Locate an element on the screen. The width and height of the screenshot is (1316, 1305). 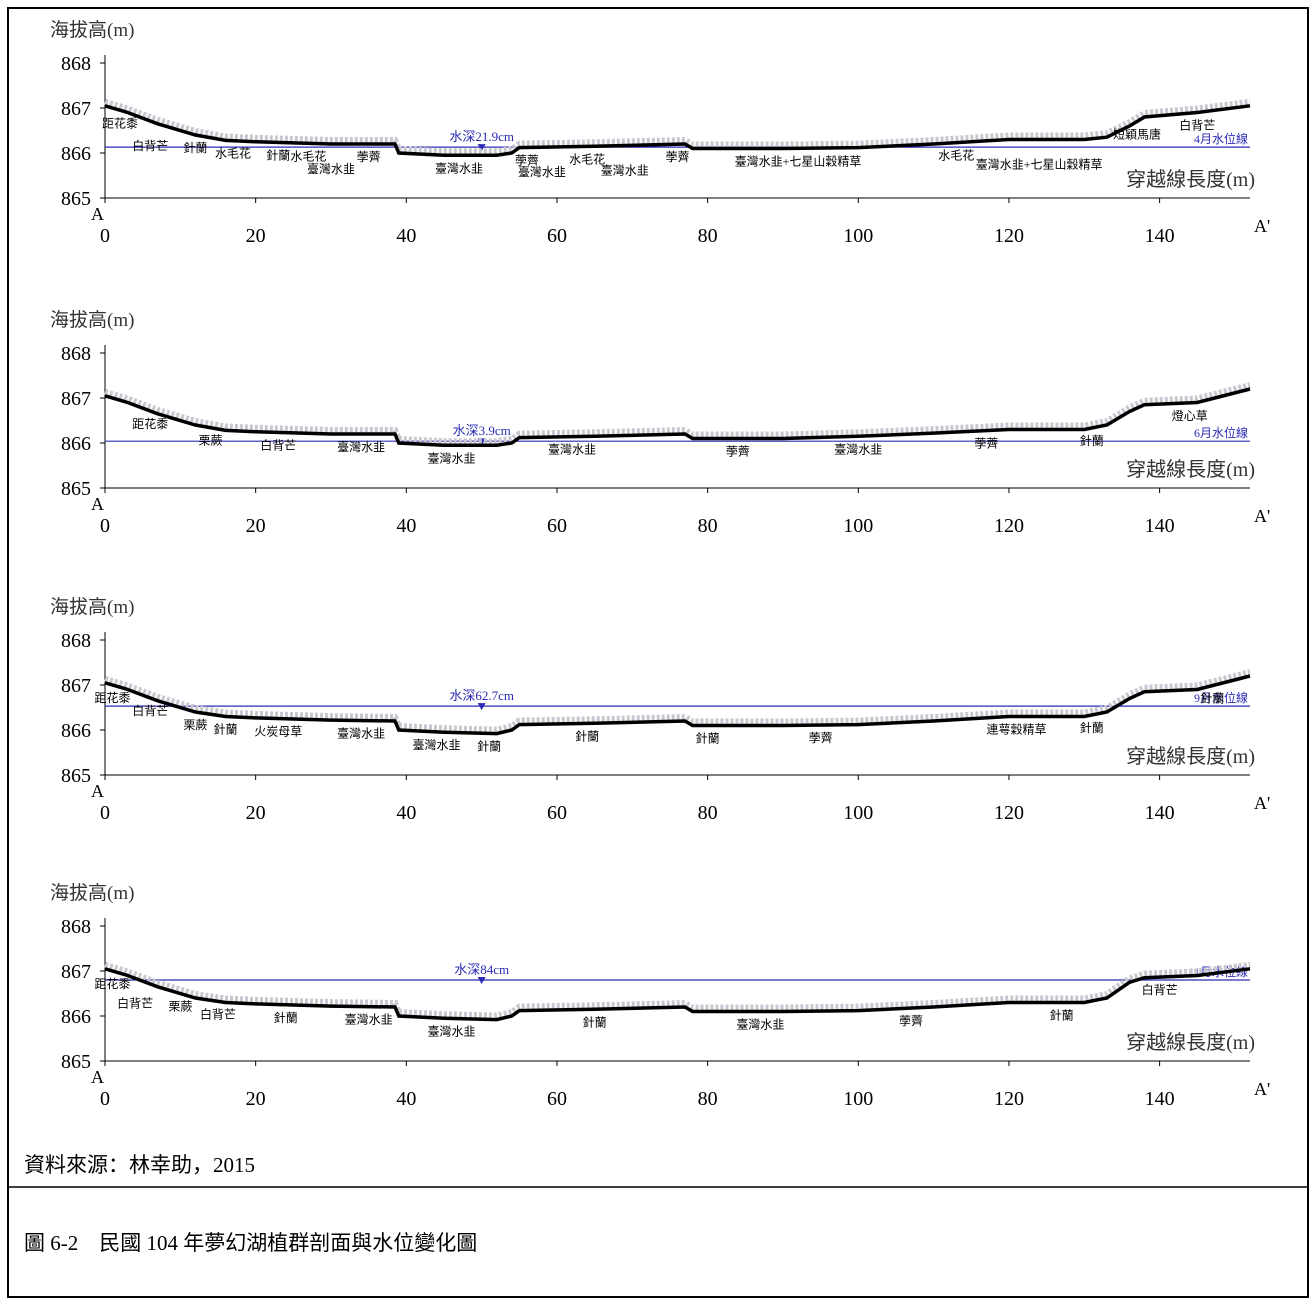
x-axis-label: 穿越線長度(m) is located at coordinates (1190, 756).